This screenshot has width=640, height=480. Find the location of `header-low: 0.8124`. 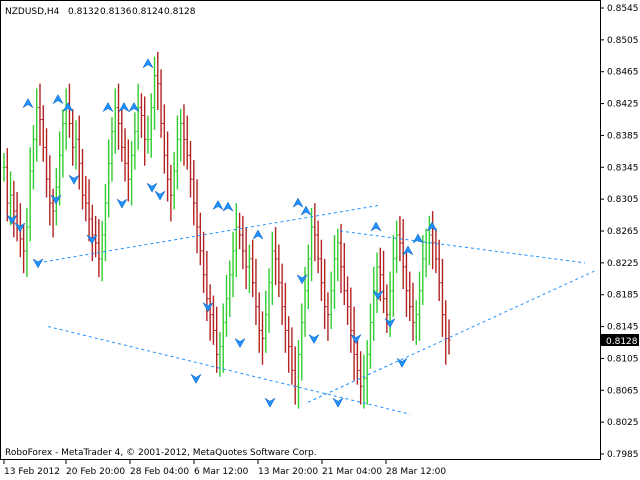

header-low: 0.8124 is located at coordinates (148, 12).